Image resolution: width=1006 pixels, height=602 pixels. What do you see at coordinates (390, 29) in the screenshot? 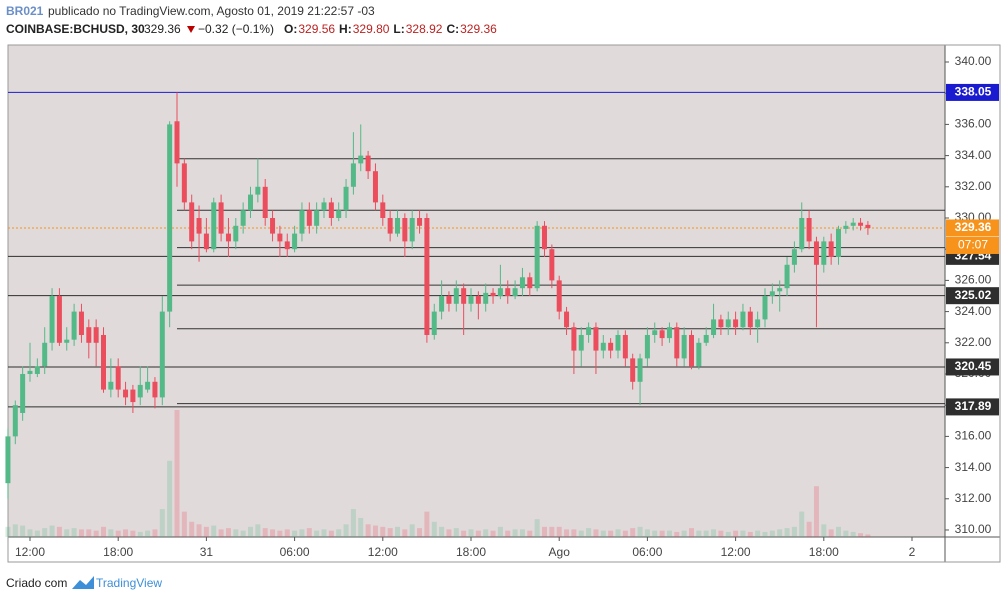
I see `ohlc: O: 329.56 H: 329.80 L: 328.92 C: 329.36` at bounding box center [390, 29].